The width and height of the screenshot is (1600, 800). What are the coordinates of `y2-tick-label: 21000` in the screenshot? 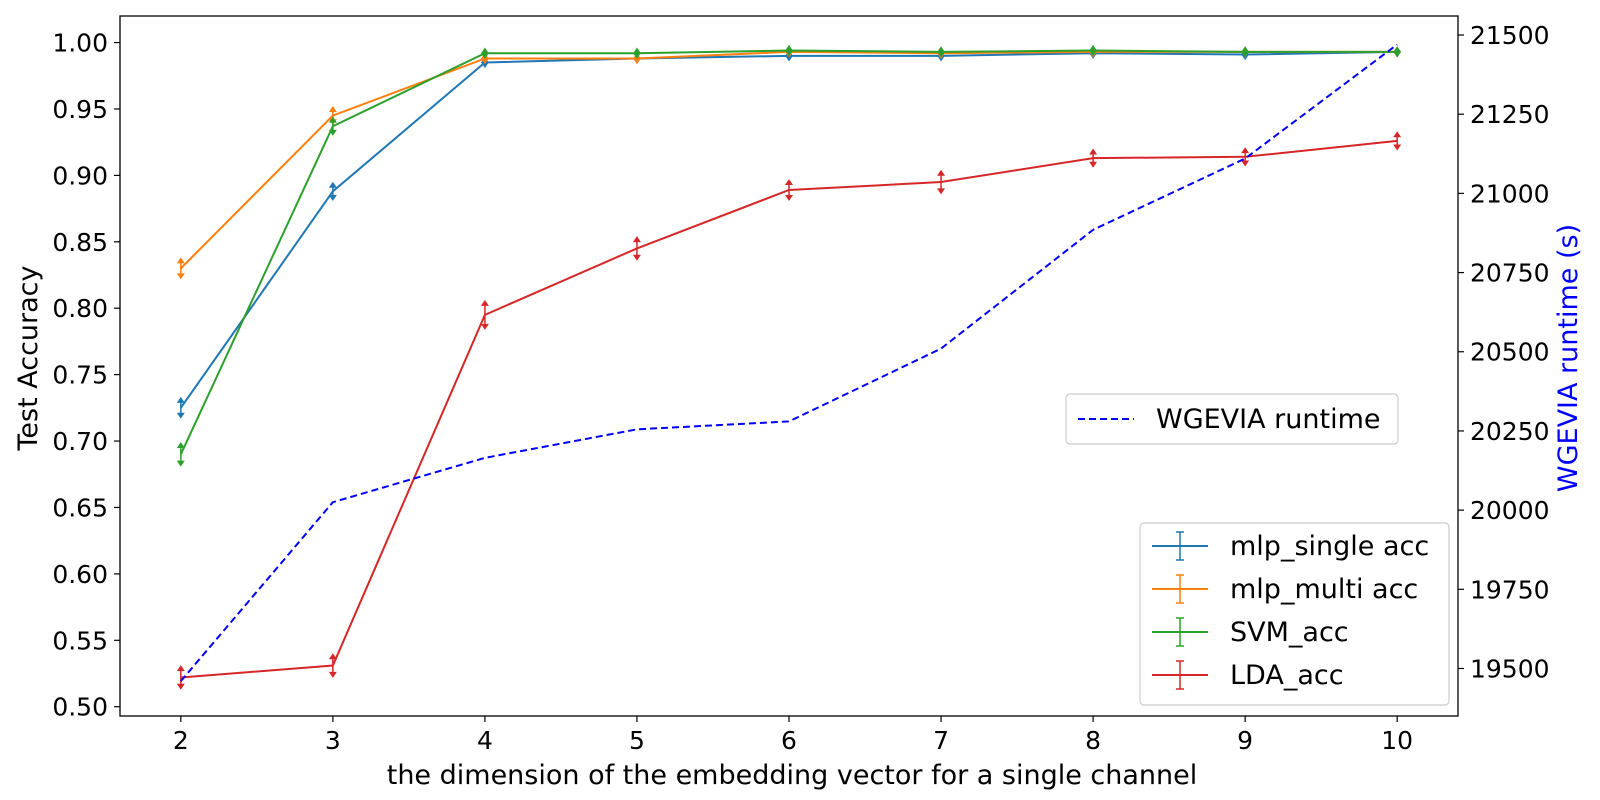 It's located at (1510, 193).